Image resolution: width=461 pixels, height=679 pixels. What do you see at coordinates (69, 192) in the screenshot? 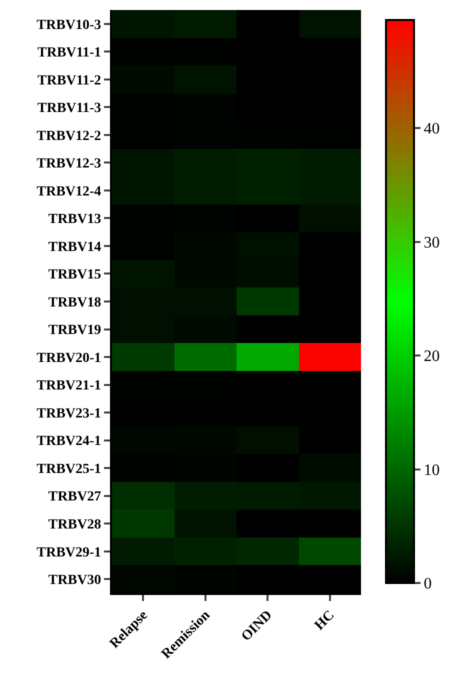
I see `y-tick-label: TRBV12-4` at bounding box center [69, 192].